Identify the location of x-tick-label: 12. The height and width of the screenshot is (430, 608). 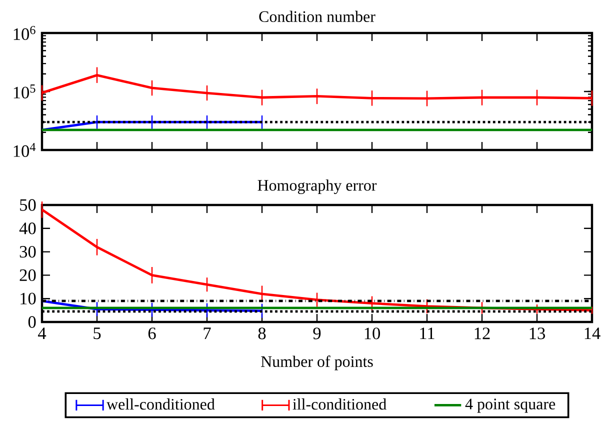
(482, 334).